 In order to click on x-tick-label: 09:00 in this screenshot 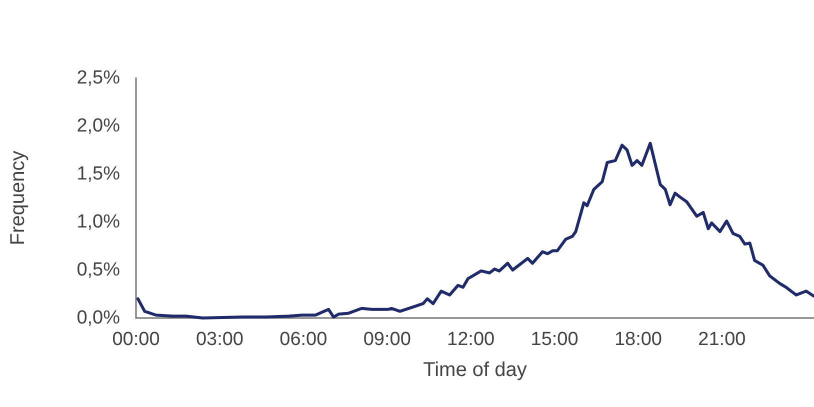, I will do `click(387, 339)`.